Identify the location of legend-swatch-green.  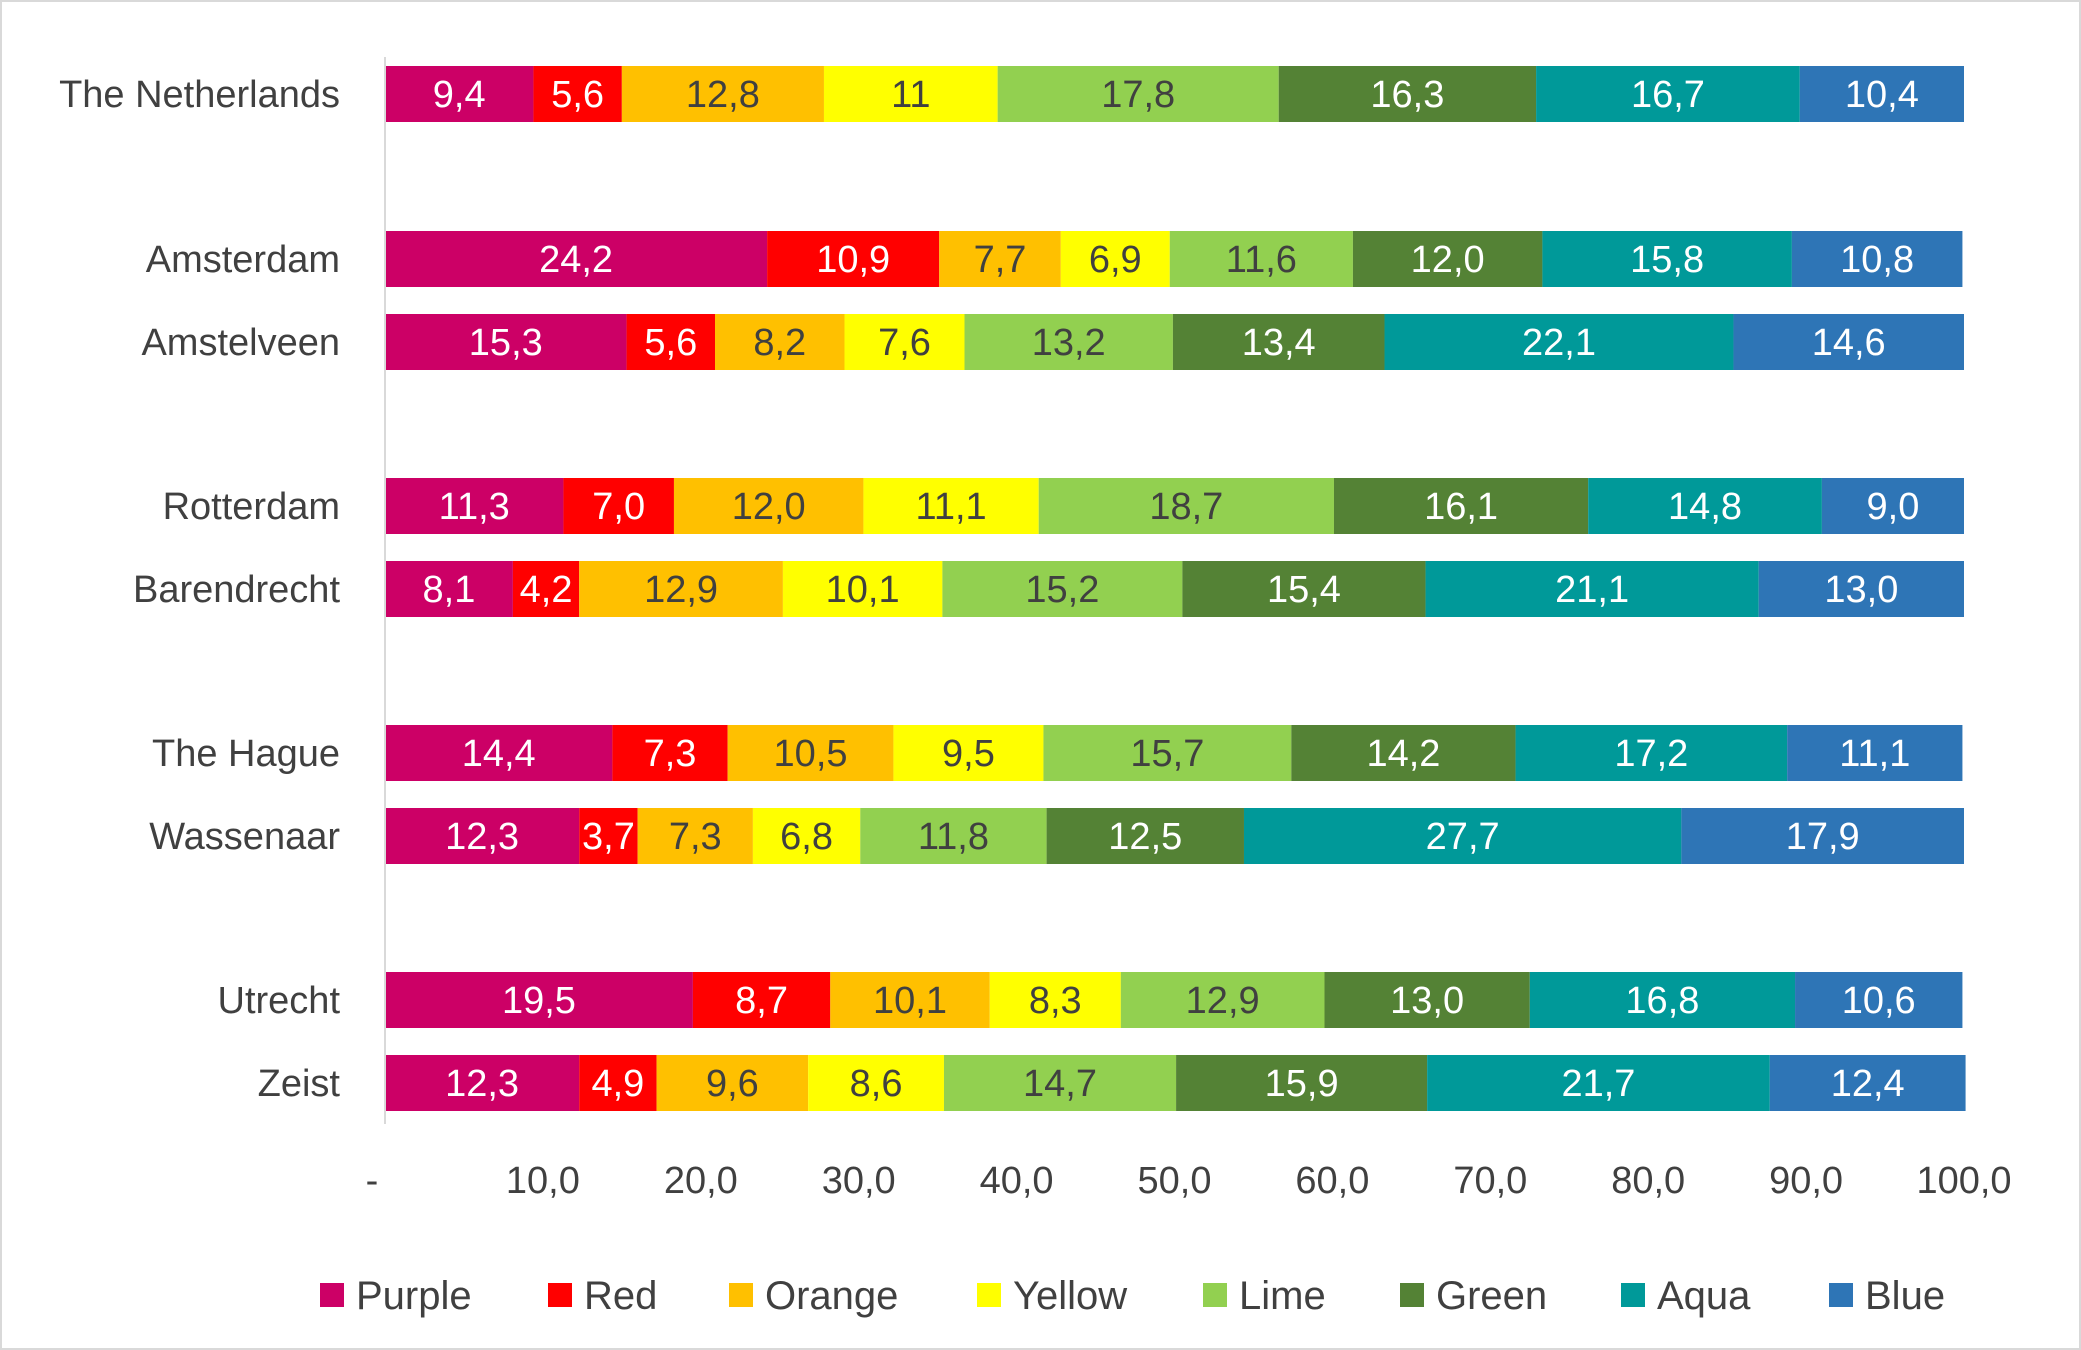
(1412, 1295).